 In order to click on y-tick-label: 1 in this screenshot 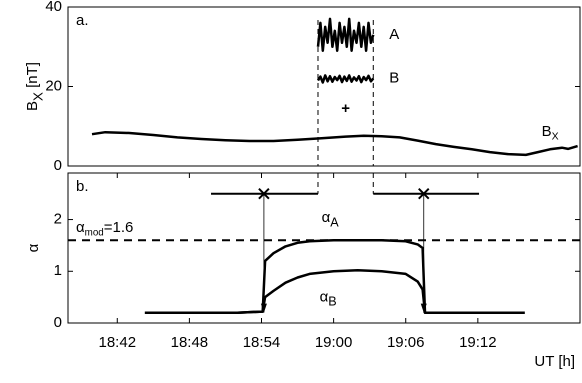, I will do `click(58, 270)`.